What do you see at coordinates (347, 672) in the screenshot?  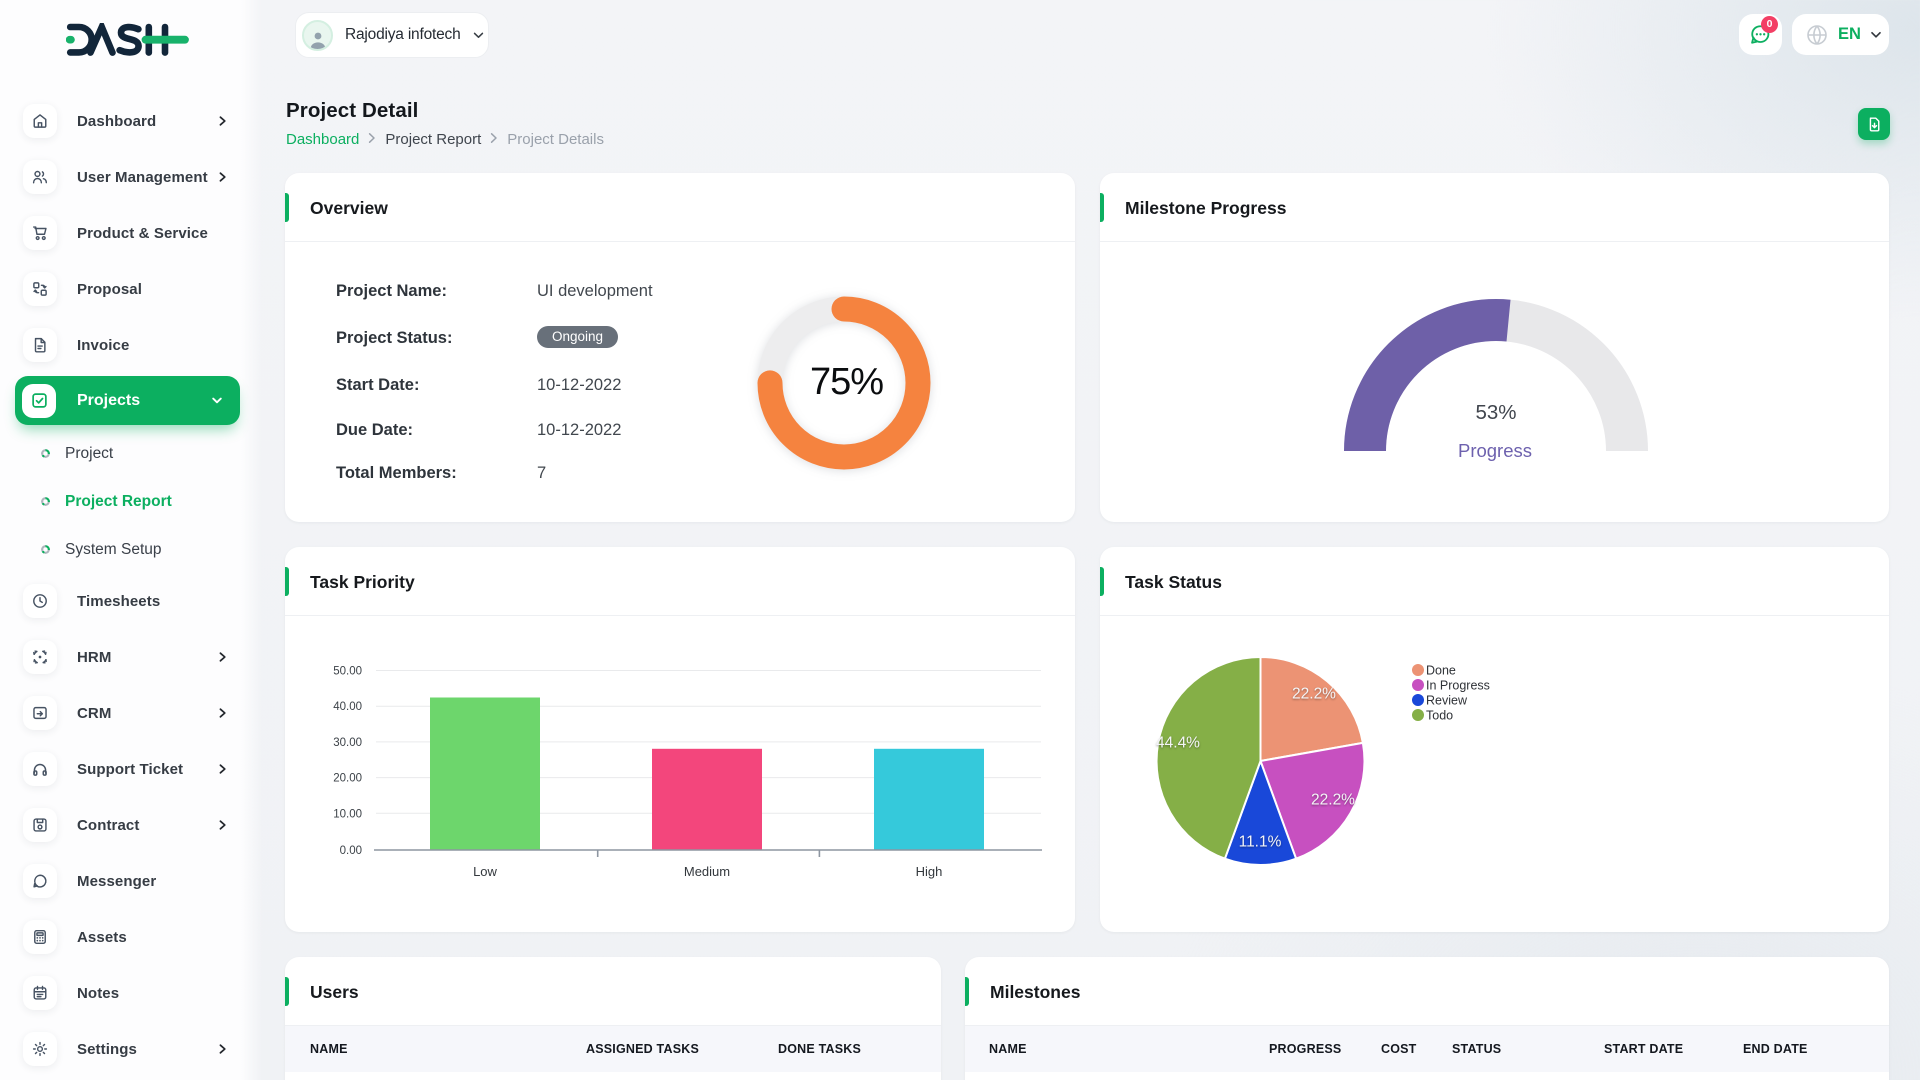 I see `svg-text: 50.00` at bounding box center [347, 672].